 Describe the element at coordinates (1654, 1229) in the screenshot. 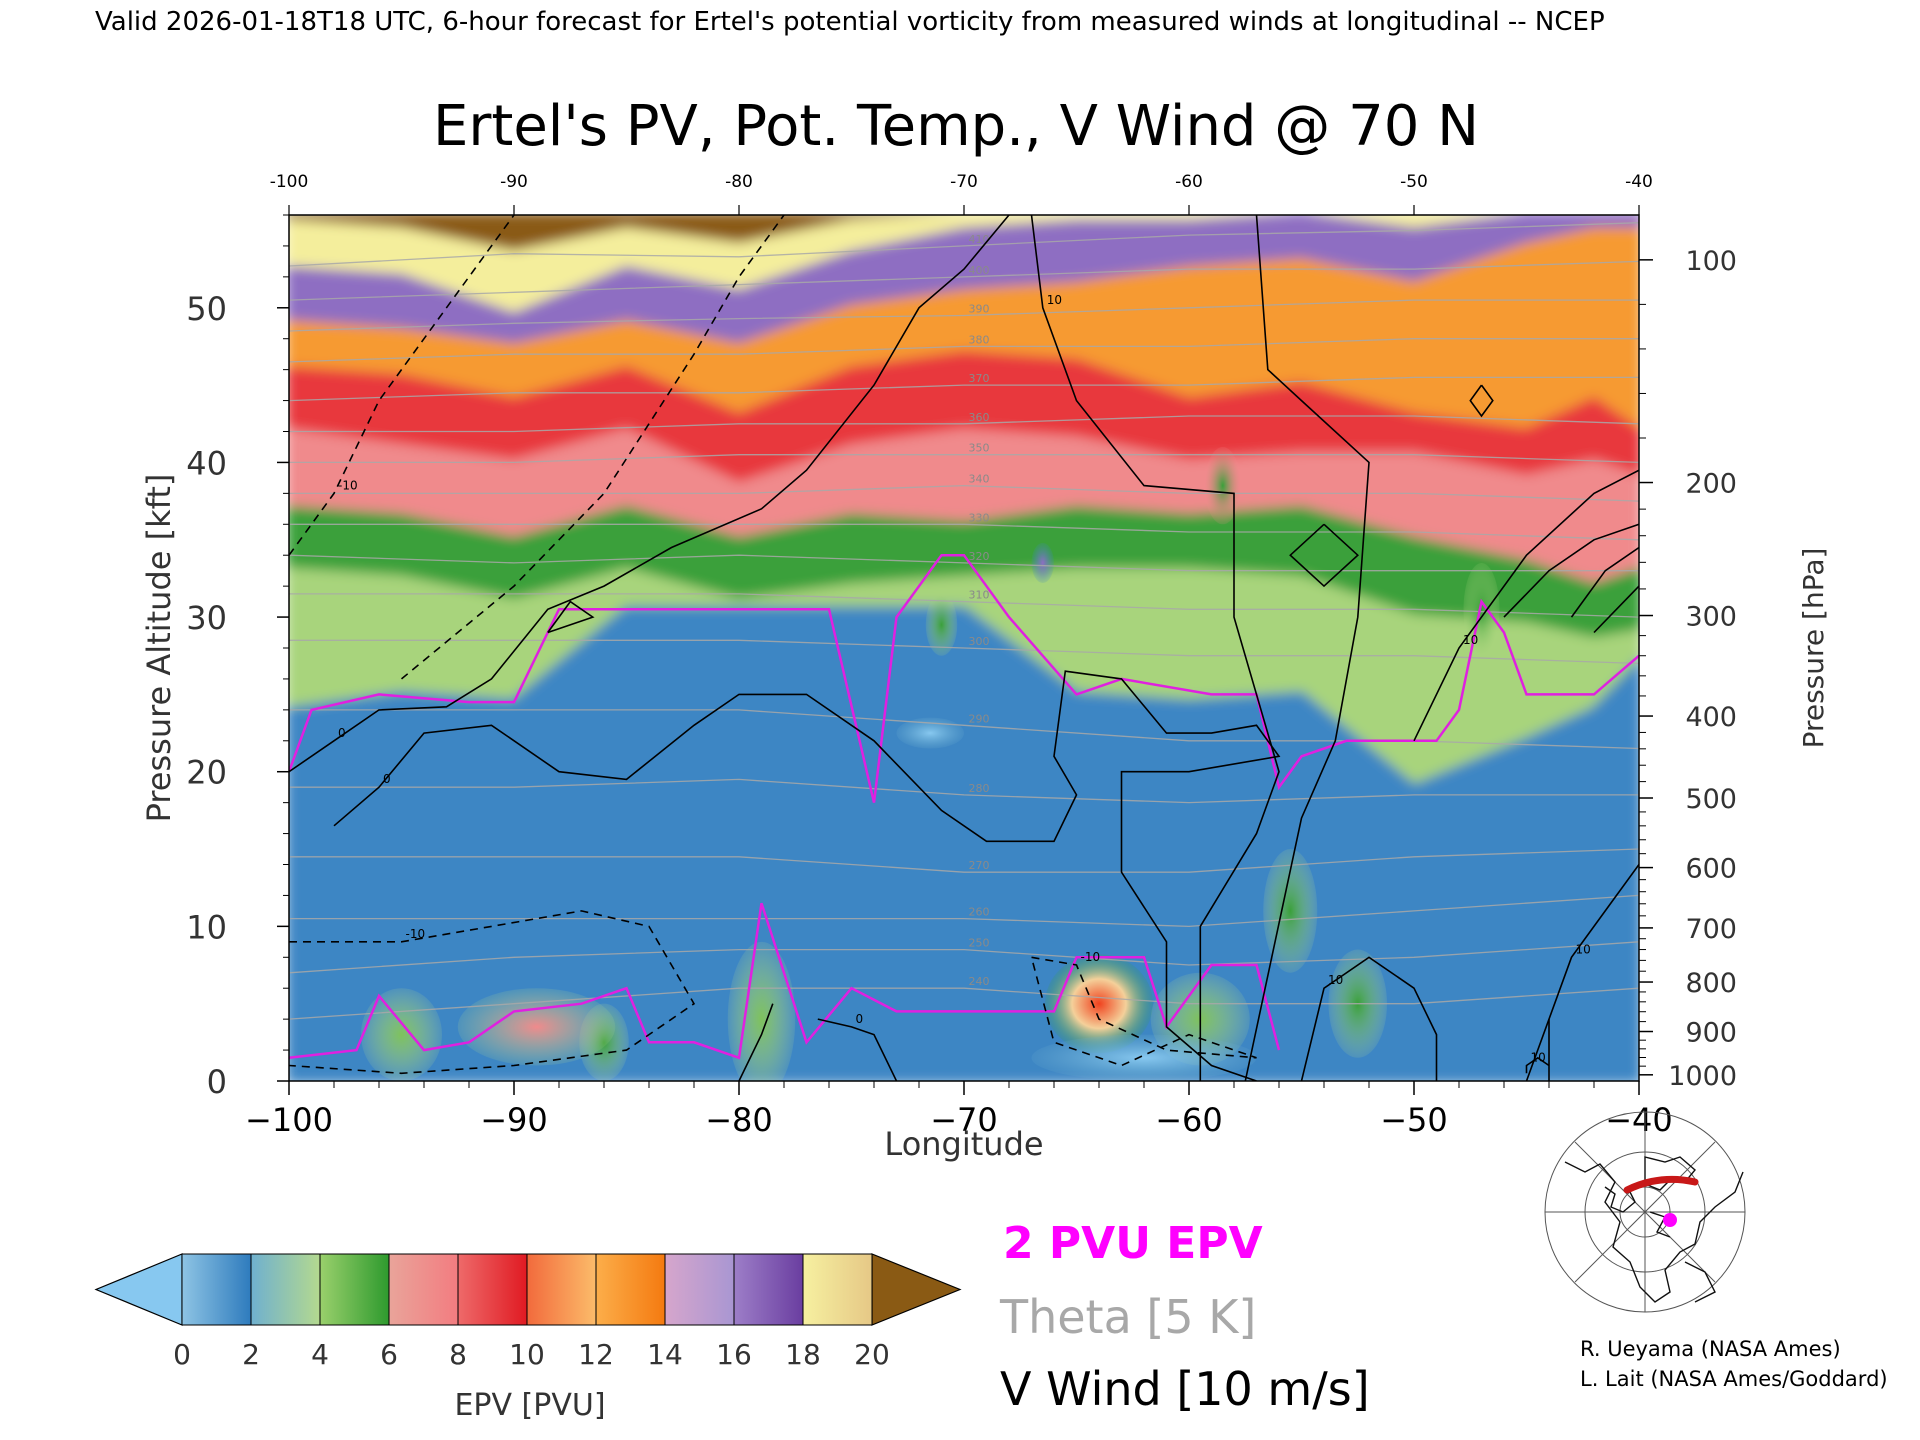

I see `map-coastlines` at that location.